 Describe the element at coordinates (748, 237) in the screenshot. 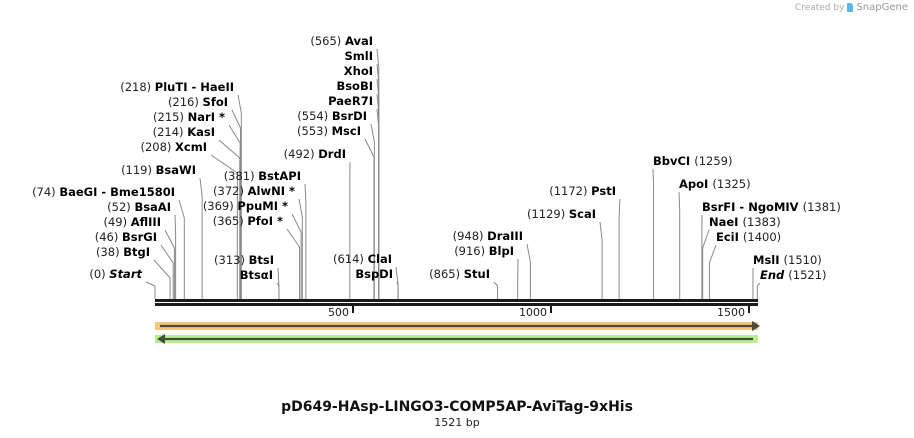

I see `restriction-site-label: EciI (1400)` at that location.